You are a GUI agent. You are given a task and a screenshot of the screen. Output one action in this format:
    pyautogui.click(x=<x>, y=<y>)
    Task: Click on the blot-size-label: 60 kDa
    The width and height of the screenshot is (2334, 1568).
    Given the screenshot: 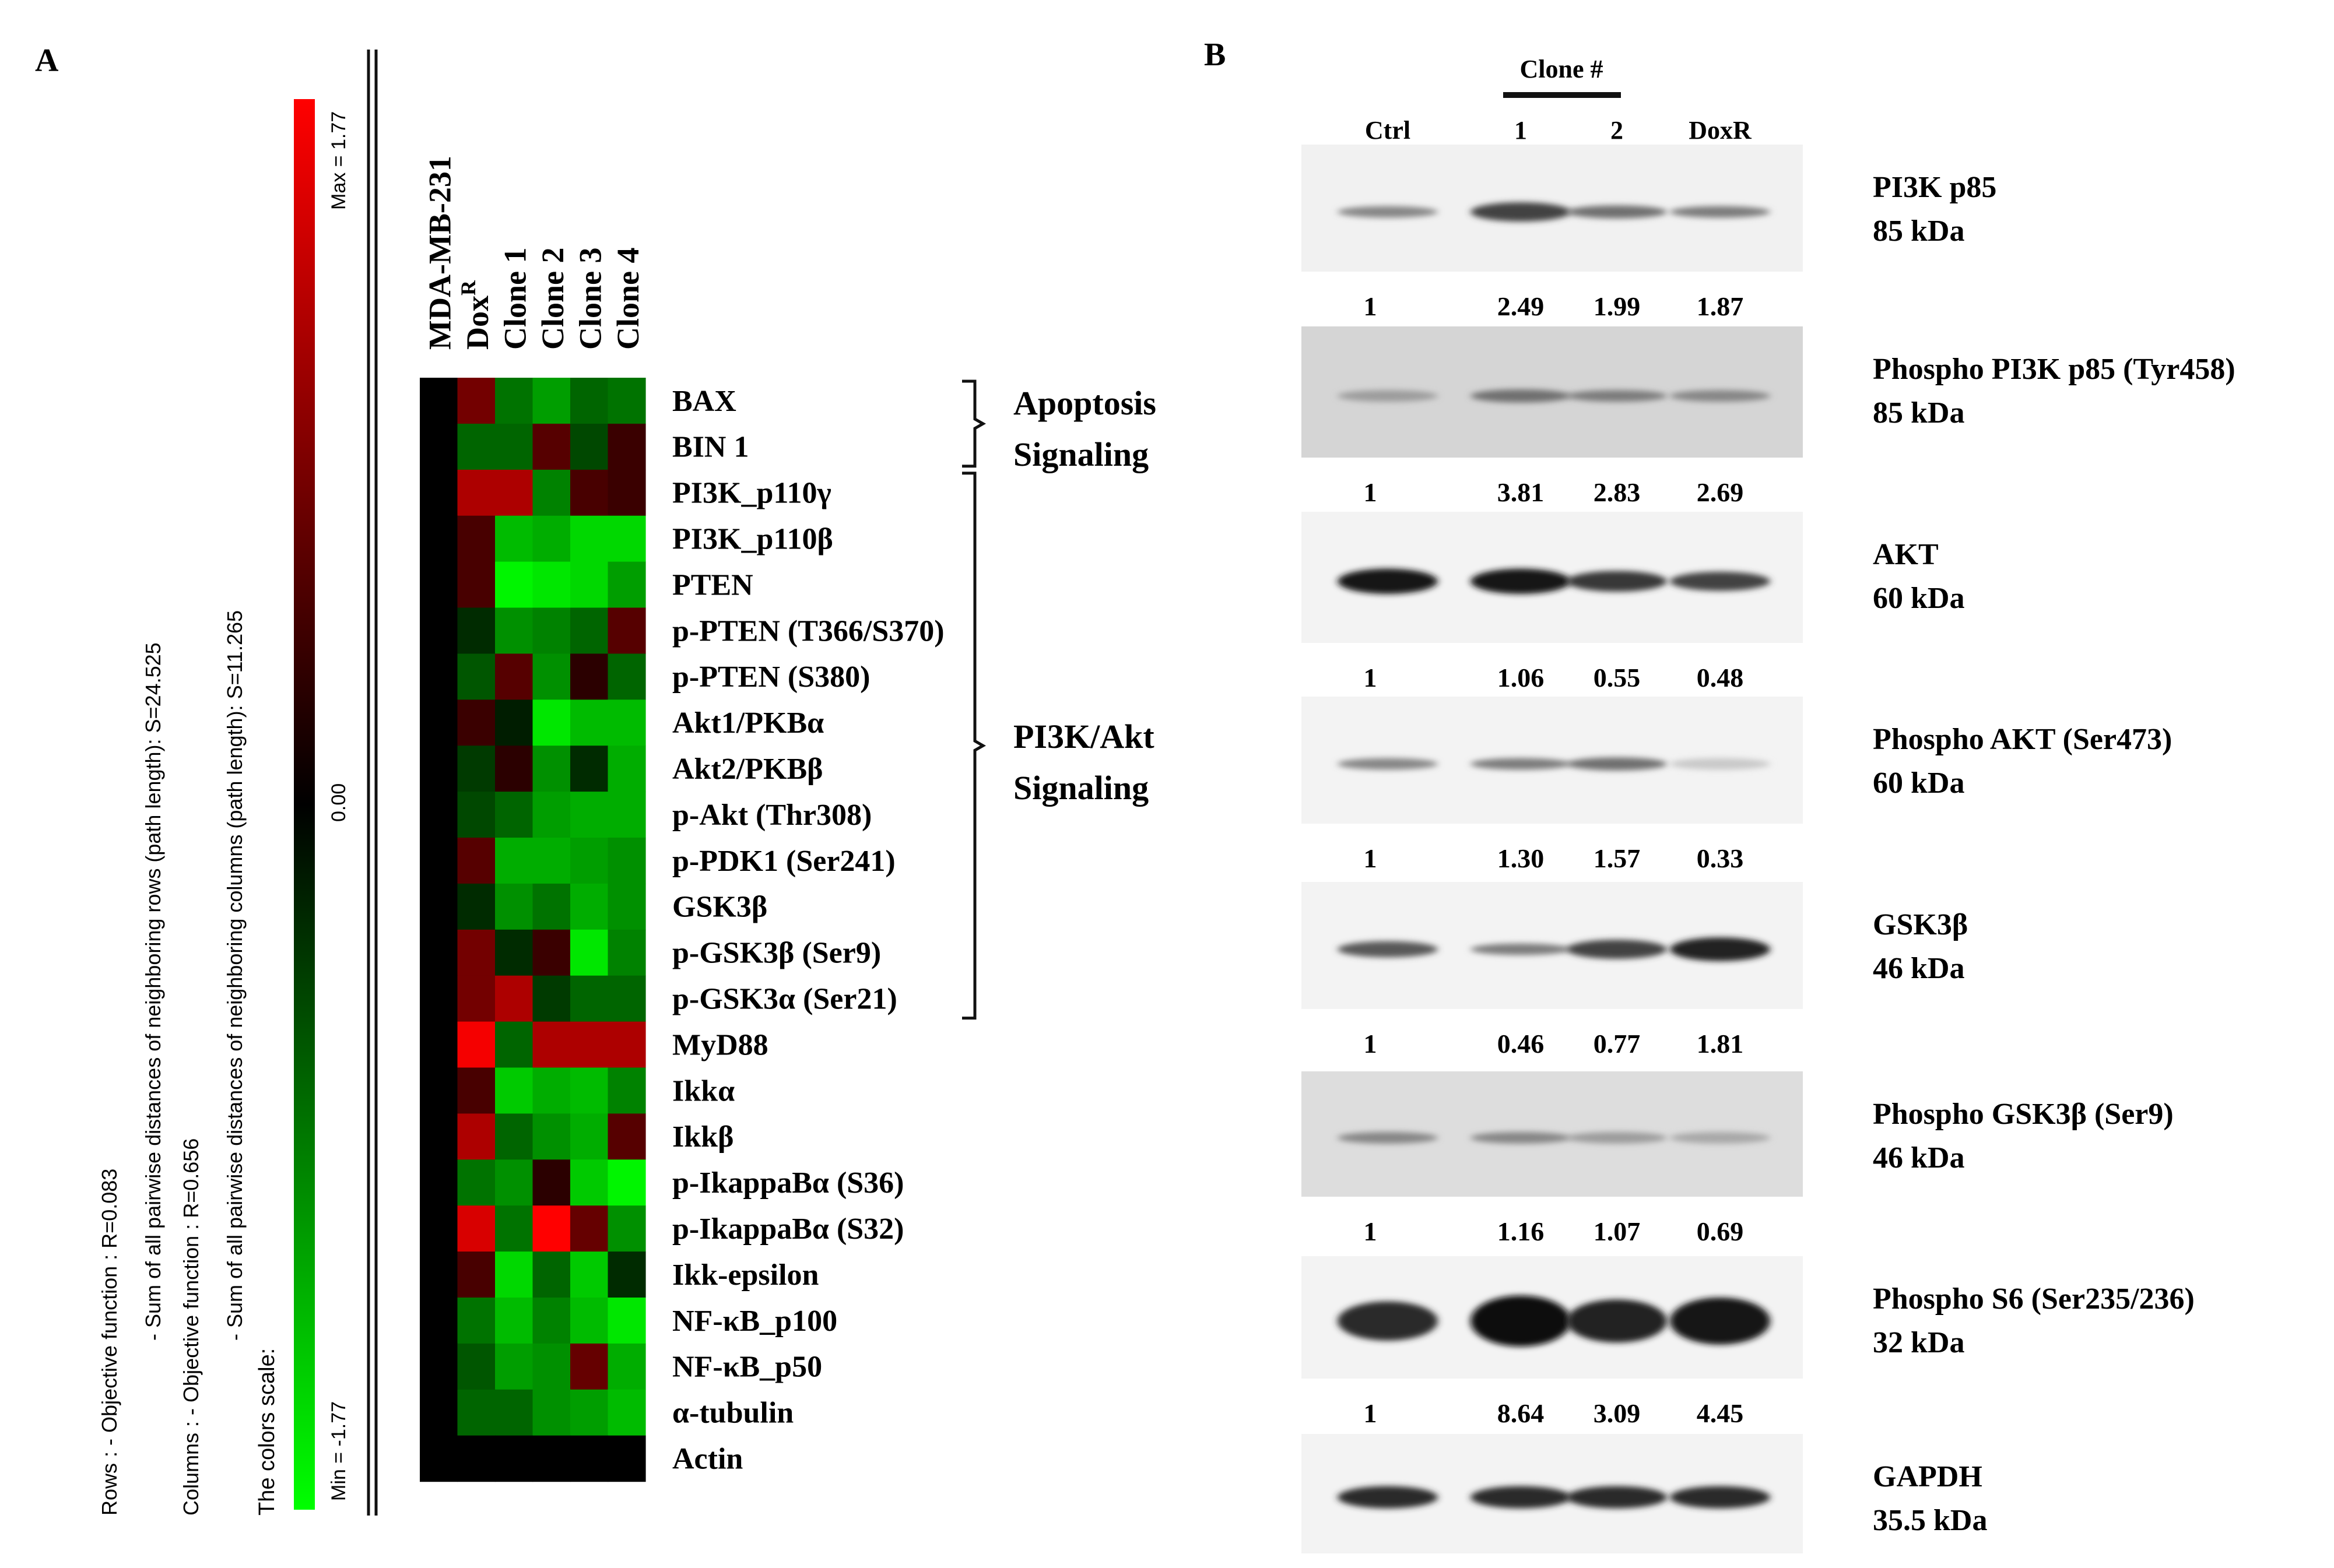 What is the action you would take?
    pyautogui.click(x=1918, y=598)
    